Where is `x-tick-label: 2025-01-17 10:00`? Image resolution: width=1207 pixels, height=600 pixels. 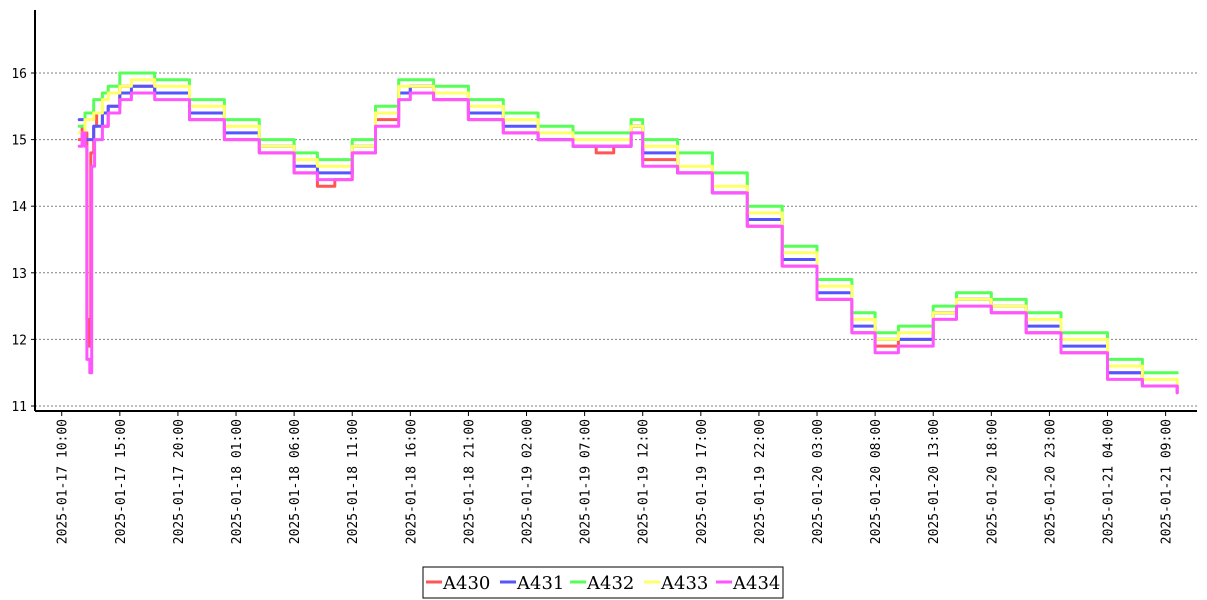
x-tick-label: 2025-01-17 10:00 is located at coordinates (63, 481).